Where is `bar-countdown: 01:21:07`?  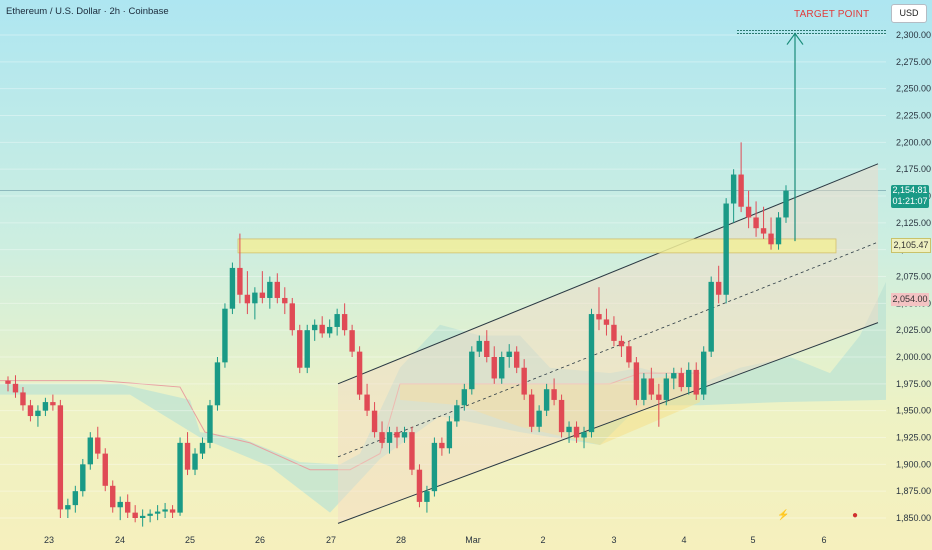 bar-countdown: 01:21:07 is located at coordinates (910, 201).